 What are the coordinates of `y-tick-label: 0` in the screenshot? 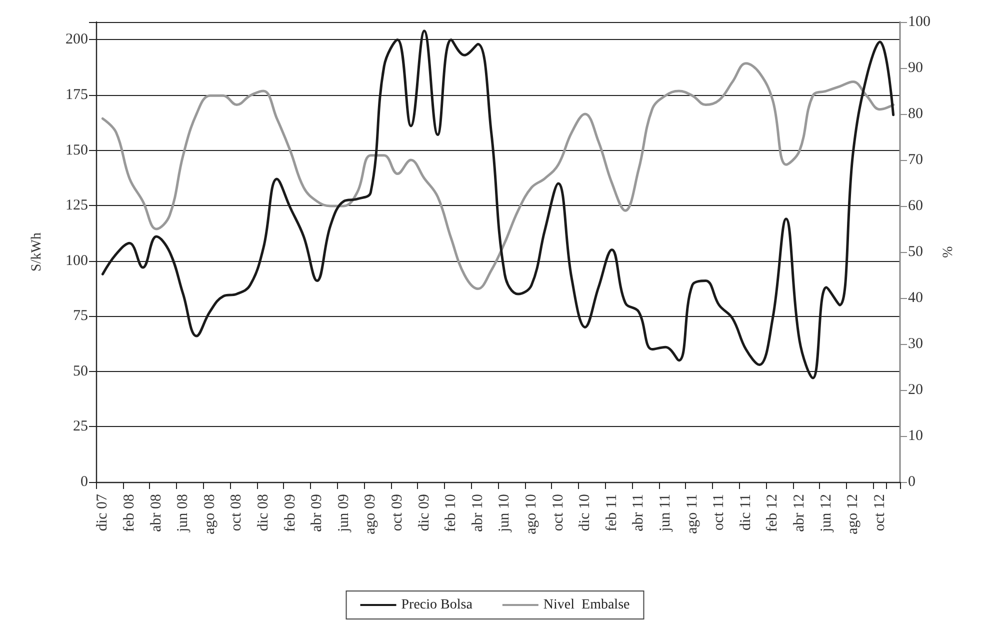 It's located at (84, 482).